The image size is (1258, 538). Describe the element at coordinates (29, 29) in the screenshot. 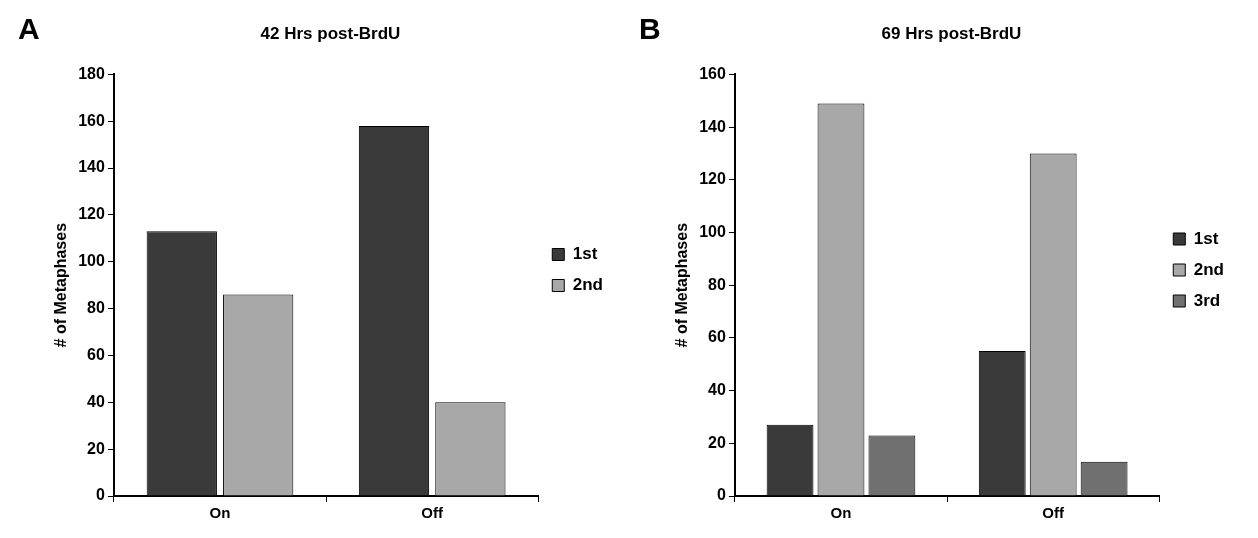

I see `text: A` at that location.